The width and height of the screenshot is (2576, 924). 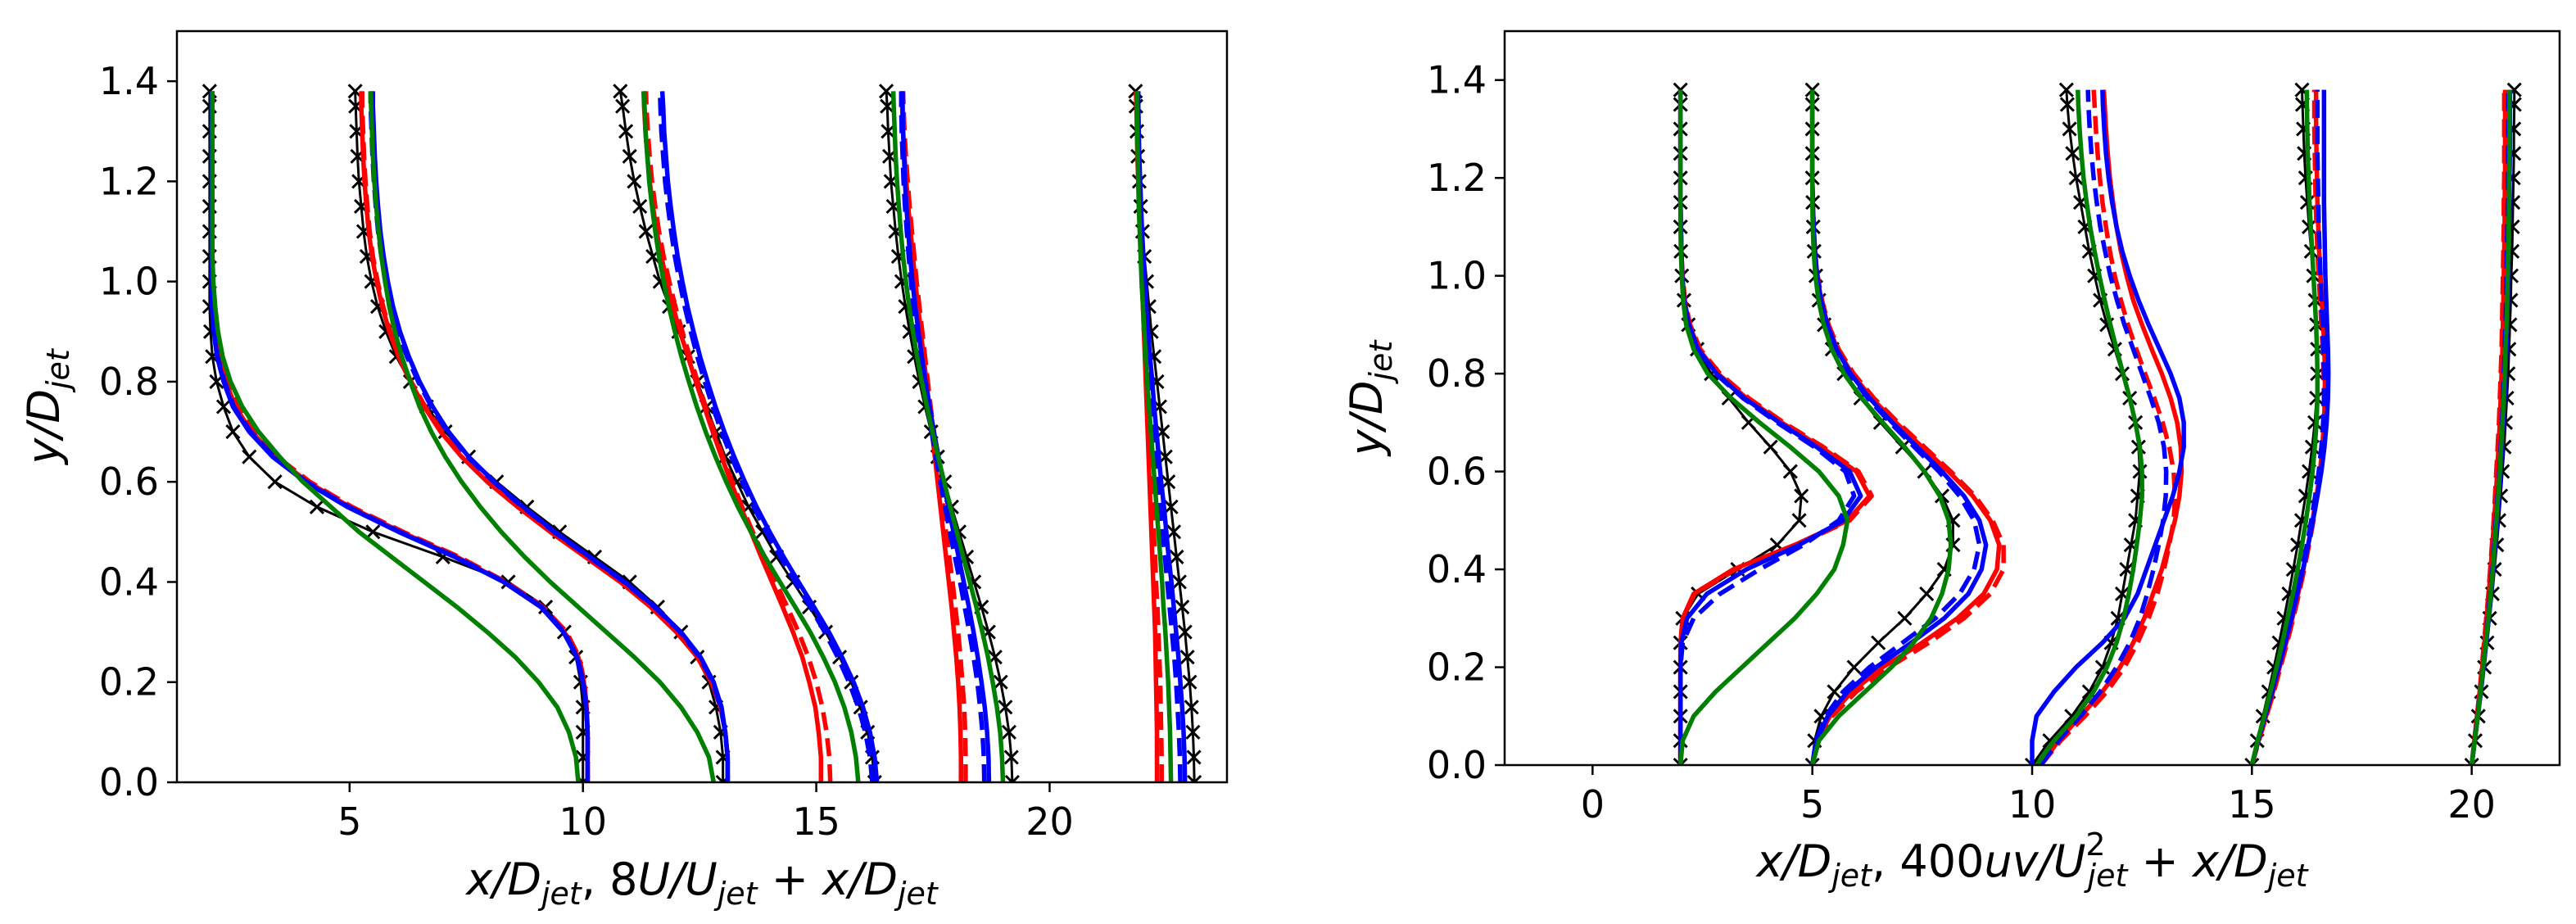 What do you see at coordinates (583, 821) in the screenshot?
I see `x-tick-label: 10` at bounding box center [583, 821].